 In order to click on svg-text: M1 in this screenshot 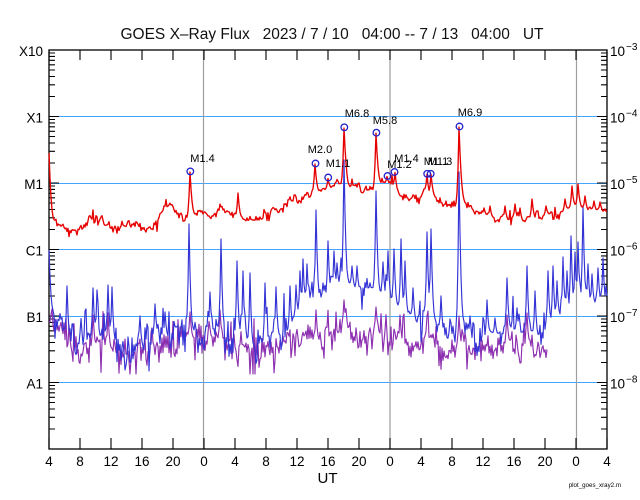, I will do `click(33, 184)`.